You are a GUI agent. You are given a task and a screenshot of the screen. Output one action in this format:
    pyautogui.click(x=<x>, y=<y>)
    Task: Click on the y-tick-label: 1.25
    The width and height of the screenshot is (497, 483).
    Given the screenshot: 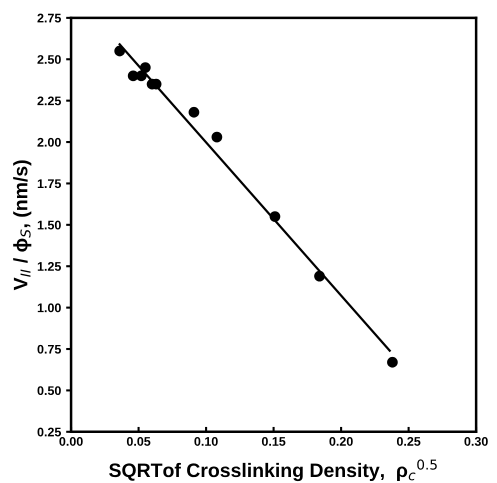 What is the action you would take?
    pyautogui.click(x=50, y=266)
    